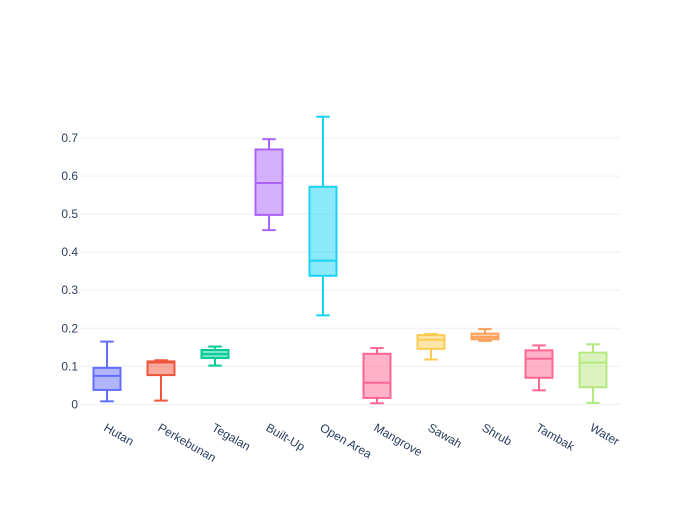 Image resolution: width=700 pixels, height=505 pixels. I want to click on x-tick-label: Open Area, so click(346, 440).